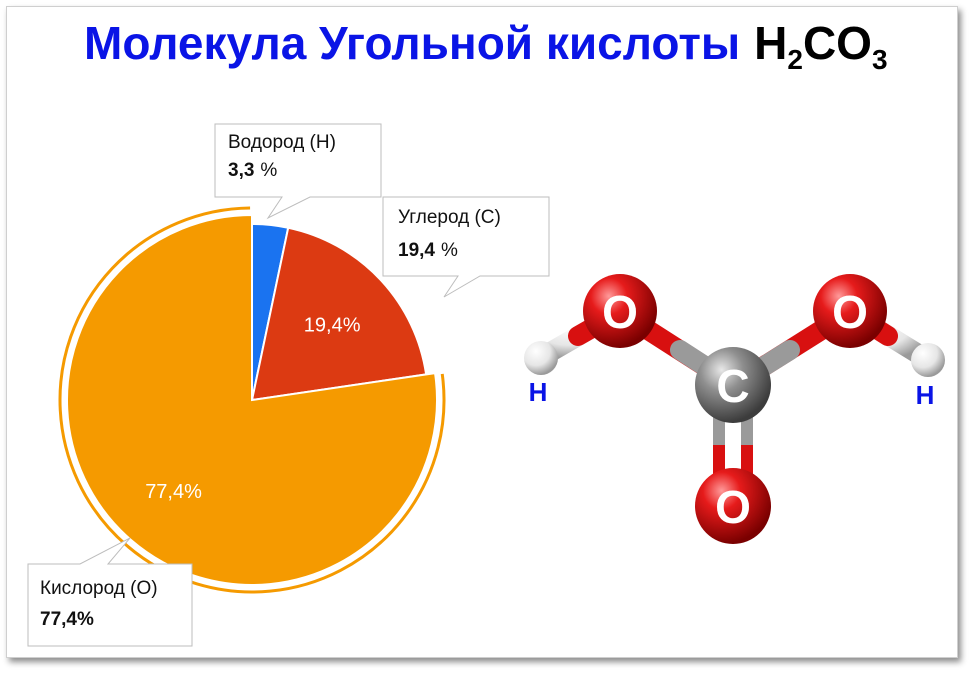 The image size is (971, 673). Describe the element at coordinates (538, 392) in the screenshot. I see `atom-label-h-left: H` at that location.